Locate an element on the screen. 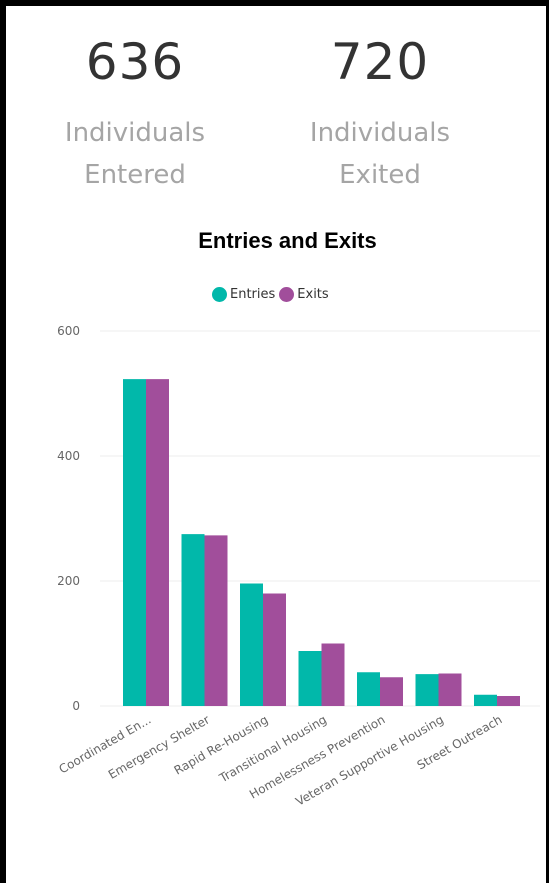  y-tick-label: 0 is located at coordinates (76, 706).